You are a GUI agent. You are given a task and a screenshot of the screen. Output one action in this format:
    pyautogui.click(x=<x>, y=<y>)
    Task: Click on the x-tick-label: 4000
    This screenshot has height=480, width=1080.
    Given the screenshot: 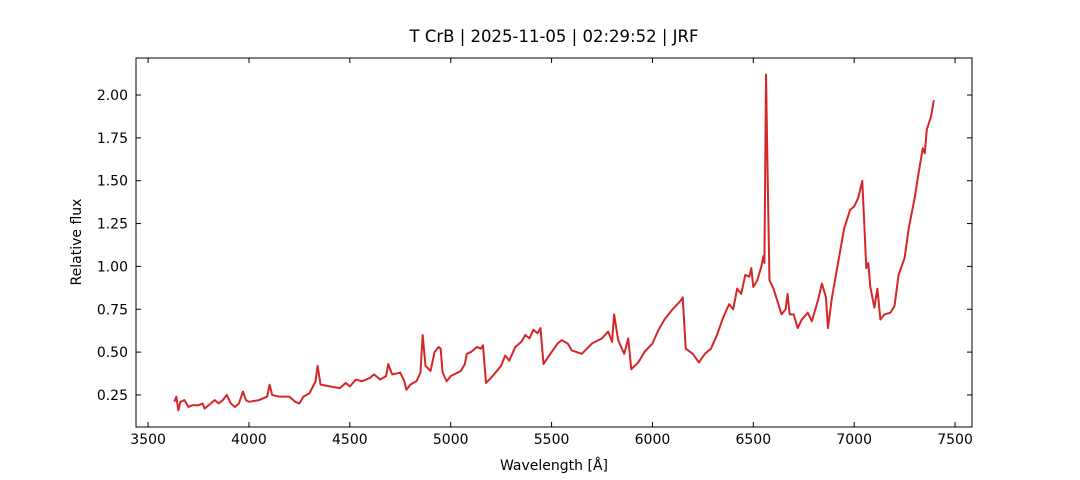 What is the action you would take?
    pyautogui.click(x=249, y=440)
    